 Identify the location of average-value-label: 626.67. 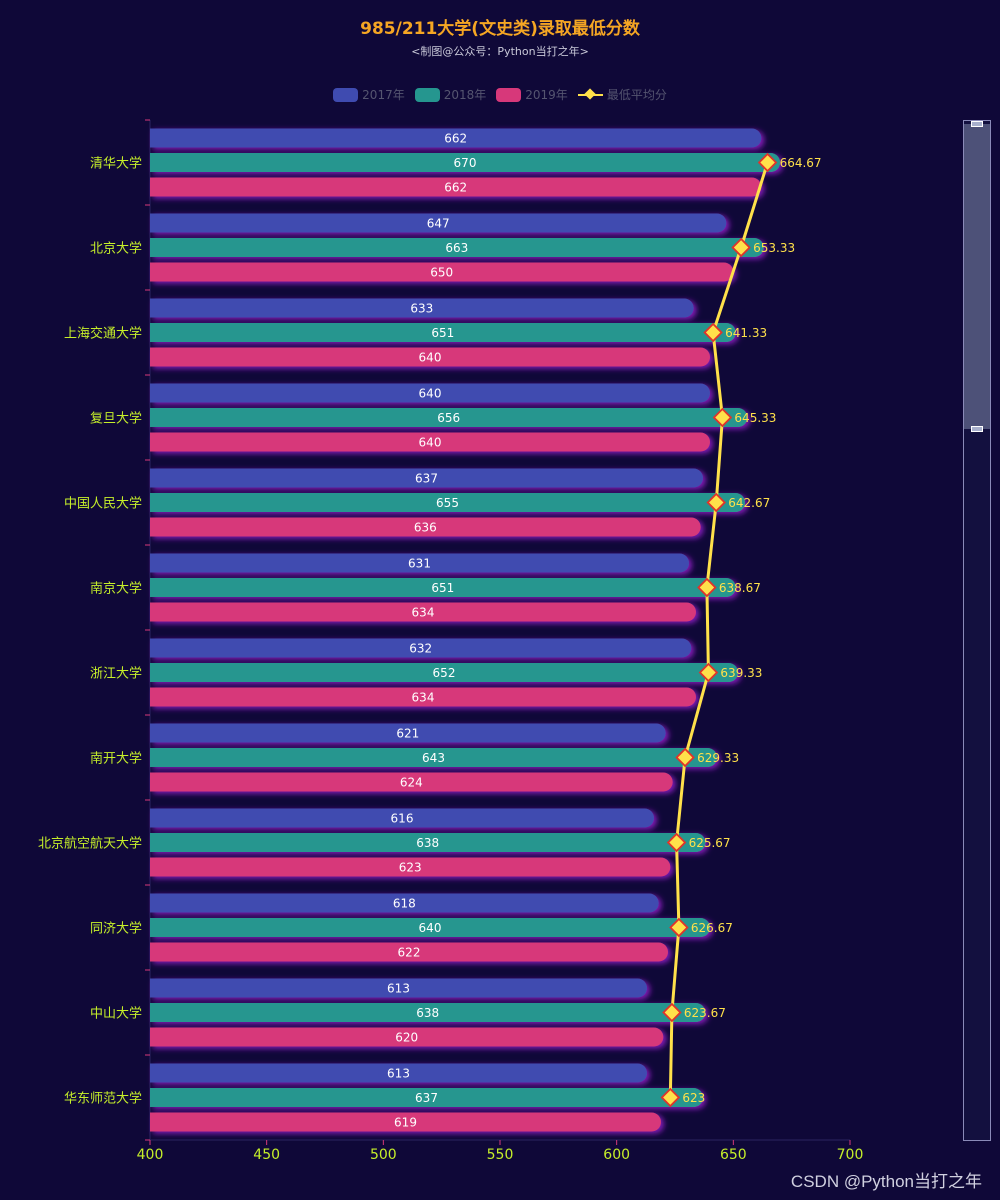
(712, 928).